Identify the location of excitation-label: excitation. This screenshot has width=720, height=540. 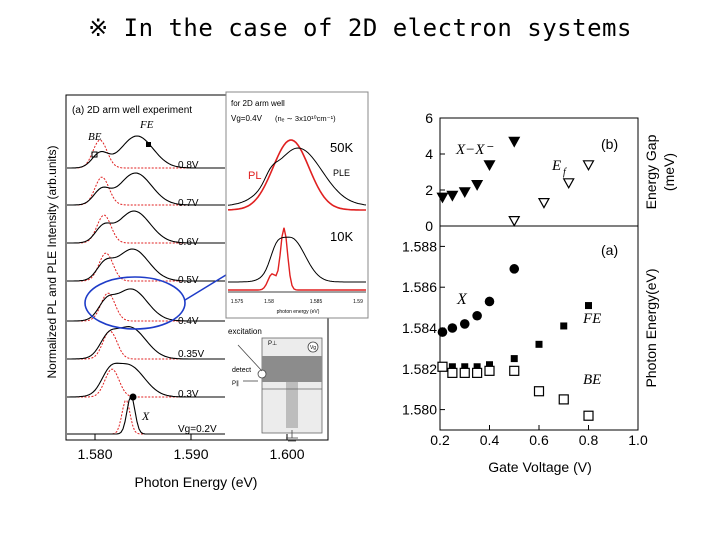
(245, 331).